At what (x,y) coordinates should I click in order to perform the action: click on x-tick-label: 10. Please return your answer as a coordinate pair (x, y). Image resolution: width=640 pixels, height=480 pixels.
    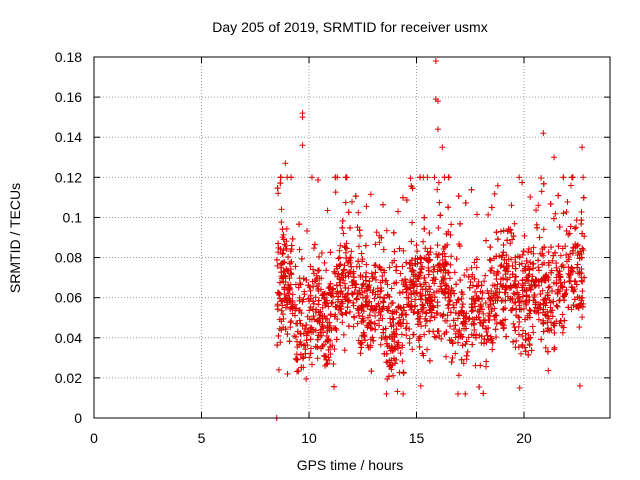
    Looking at the image, I should click on (309, 438).